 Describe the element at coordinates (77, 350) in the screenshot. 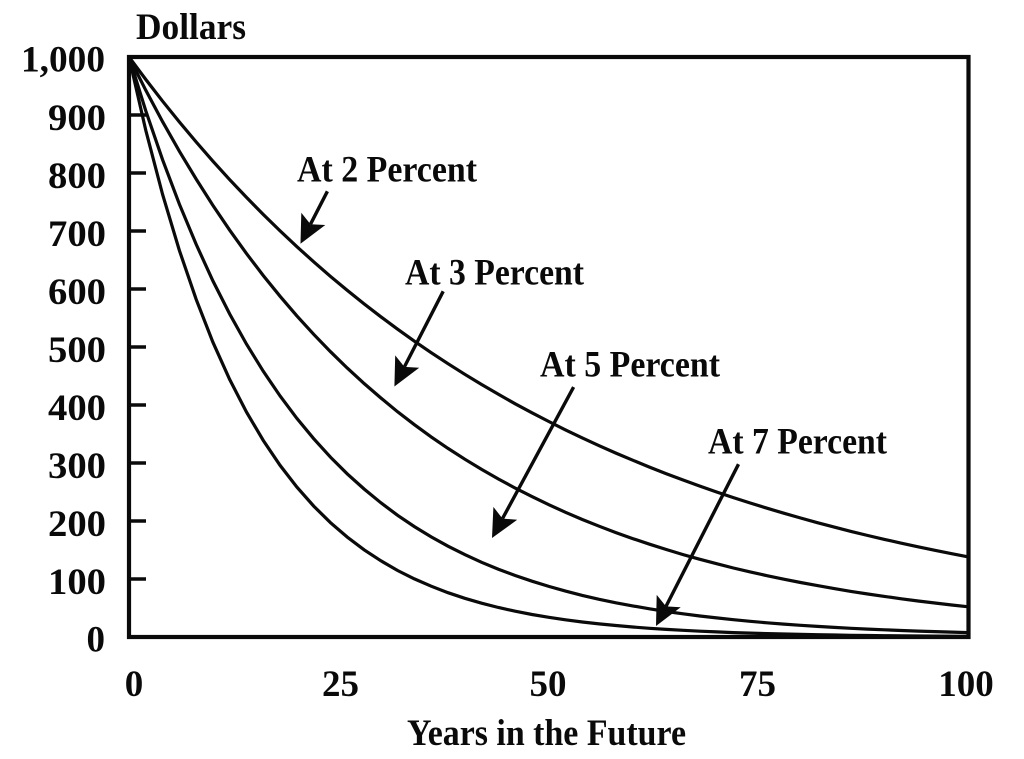

I see `svg-text: 500` at that location.